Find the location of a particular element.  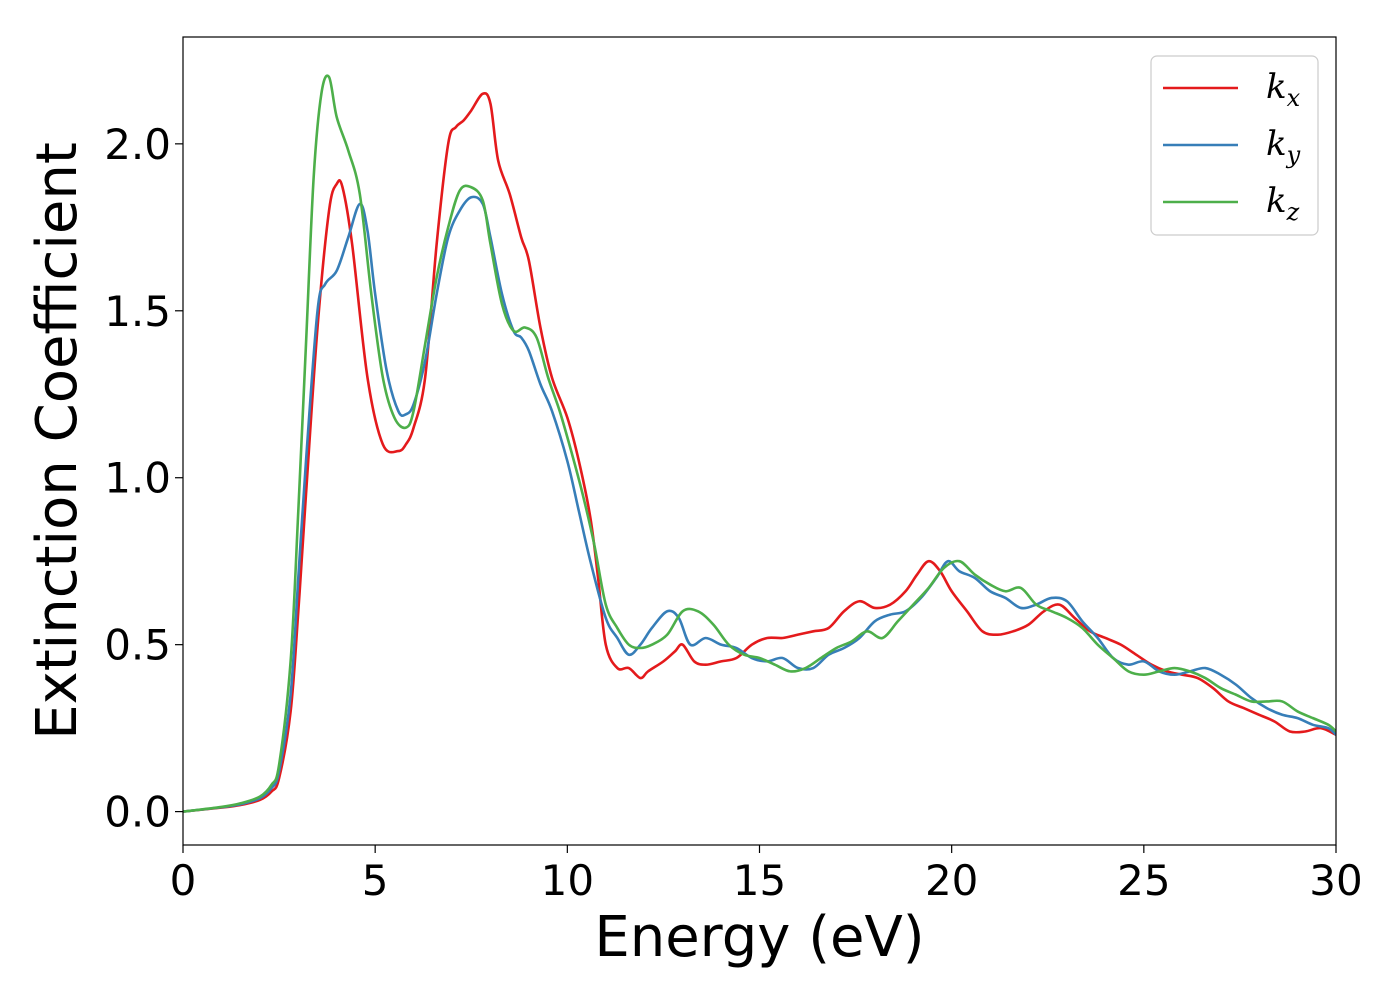

y-ticks: 0.0 0.5 1.0 1.5 2.0 is located at coordinates (143, 478).